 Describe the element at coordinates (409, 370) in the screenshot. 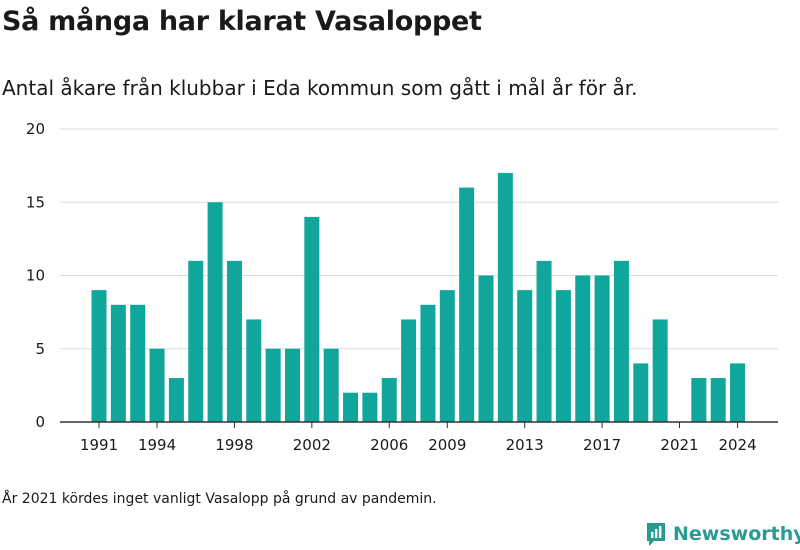

I see `bar-2007` at that location.